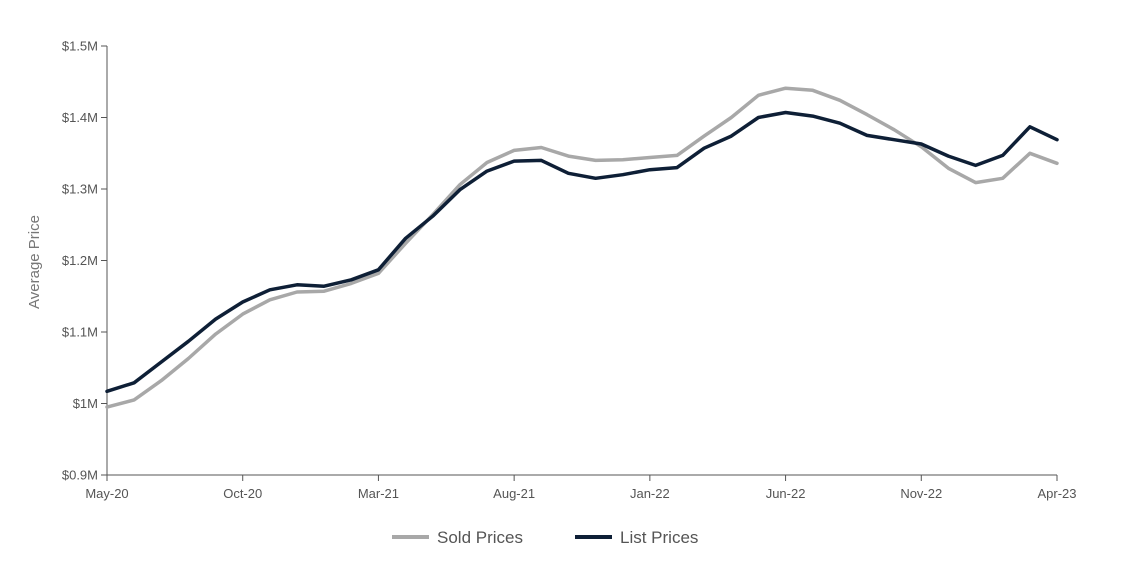 The image size is (1140, 581). What do you see at coordinates (480, 537) in the screenshot?
I see `legend-label: Sold Prices` at bounding box center [480, 537].